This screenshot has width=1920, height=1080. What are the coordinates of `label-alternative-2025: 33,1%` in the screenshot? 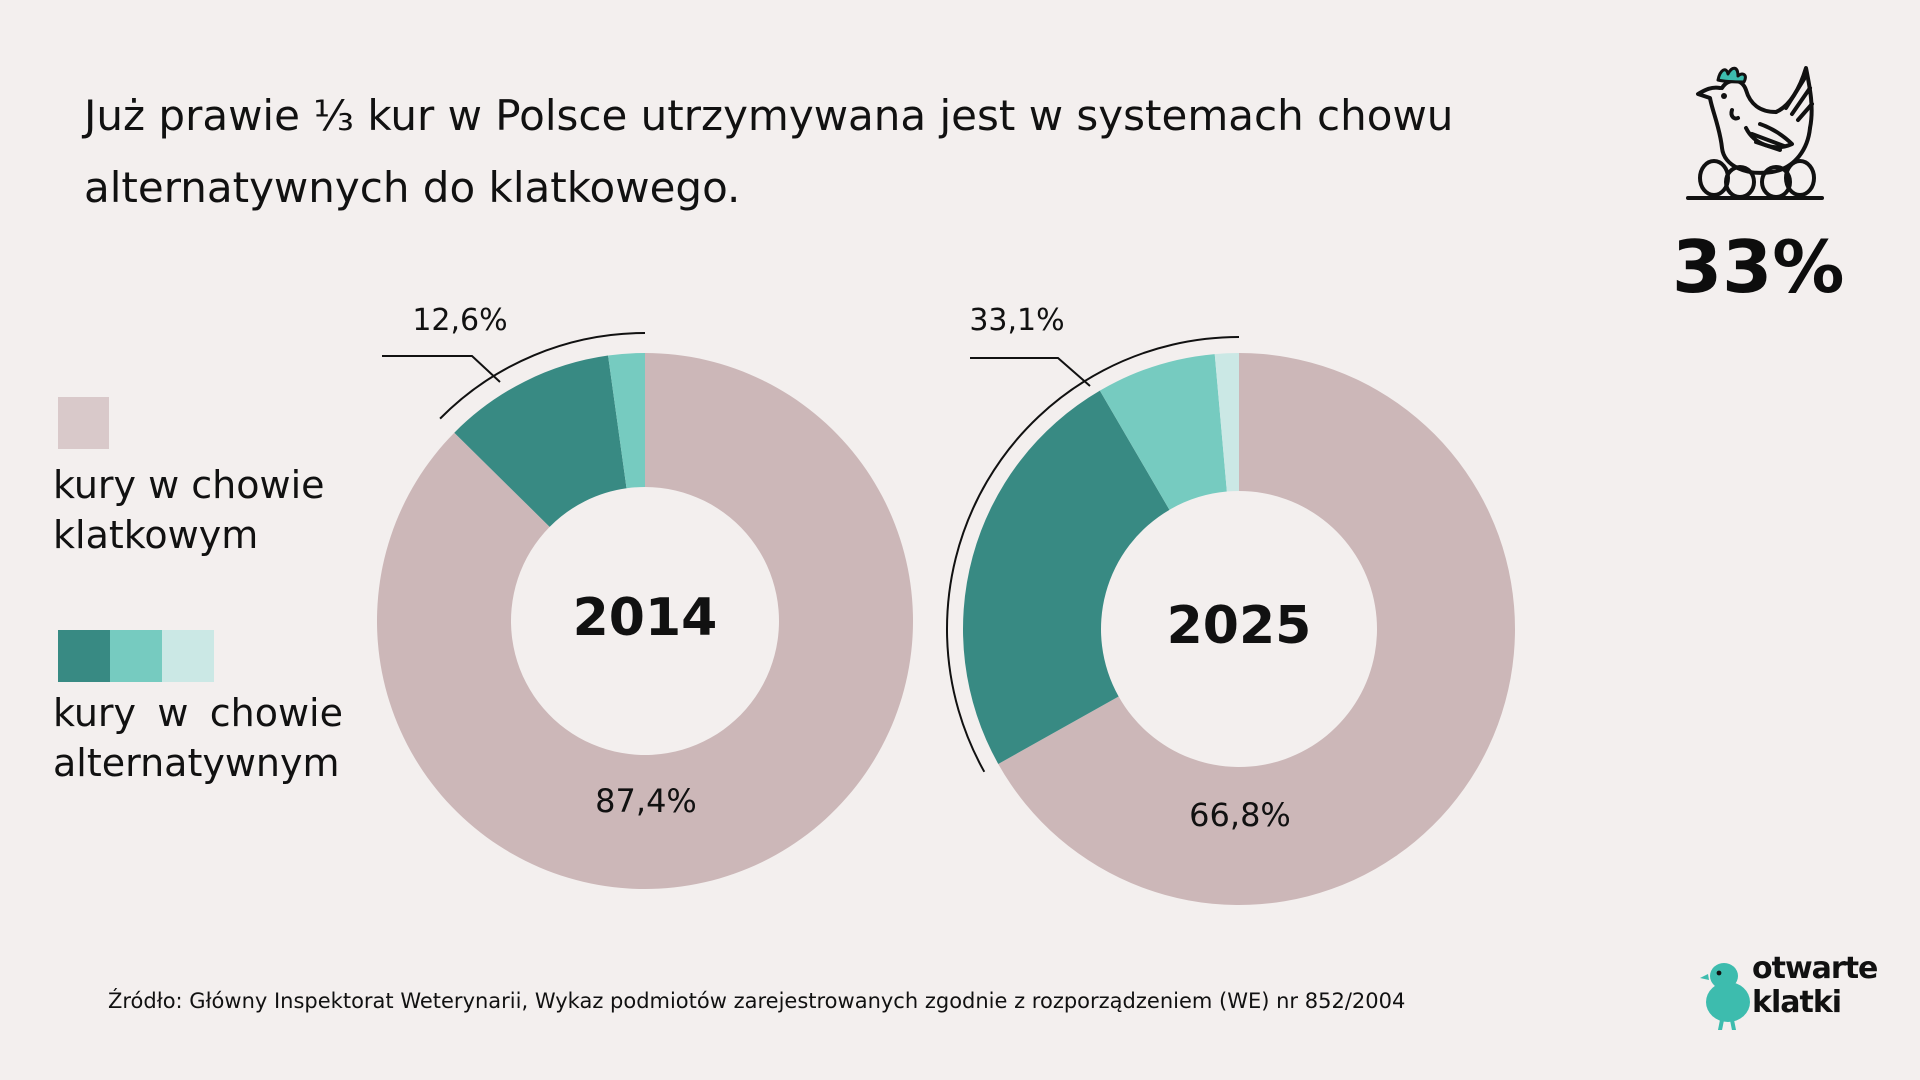 It's located at (1016, 320).